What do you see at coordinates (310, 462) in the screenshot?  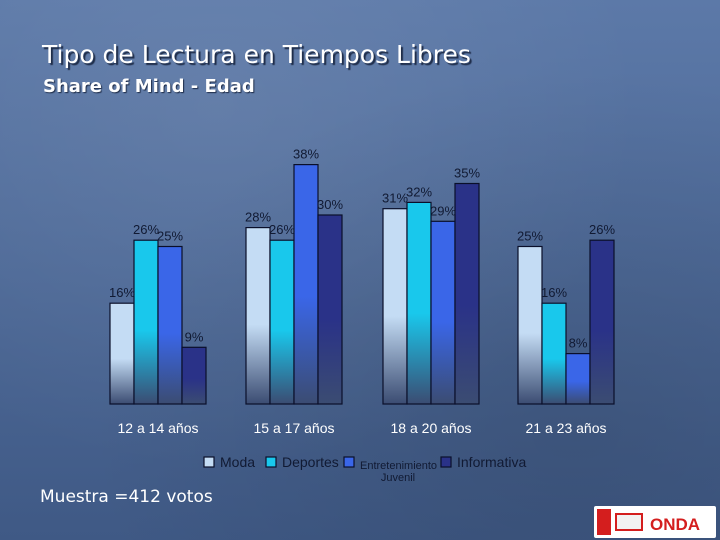 I see `legend-label: Deportes` at bounding box center [310, 462].